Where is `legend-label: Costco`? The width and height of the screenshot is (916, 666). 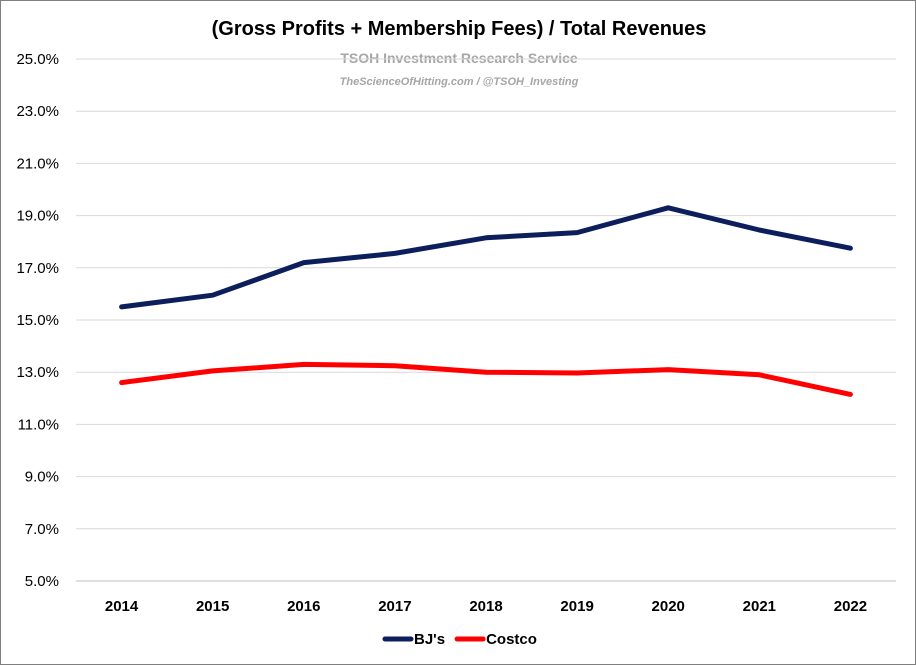
legend-label: Costco is located at coordinates (511, 639).